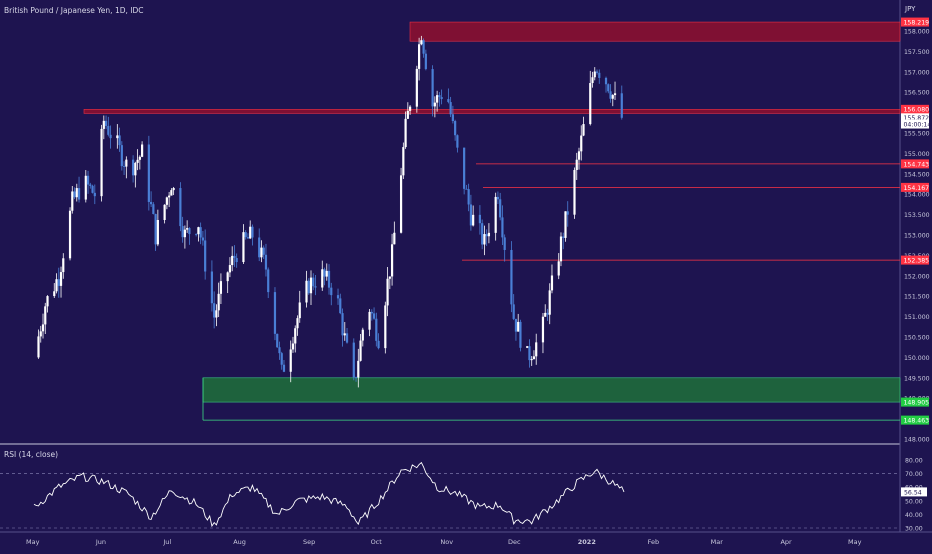 The height and width of the screenshot is (554, 932). What do you see at coordinates (915, 187) in the screenshot?
I see `price-marker-5: 154.167` at bounding box center [915, 187].